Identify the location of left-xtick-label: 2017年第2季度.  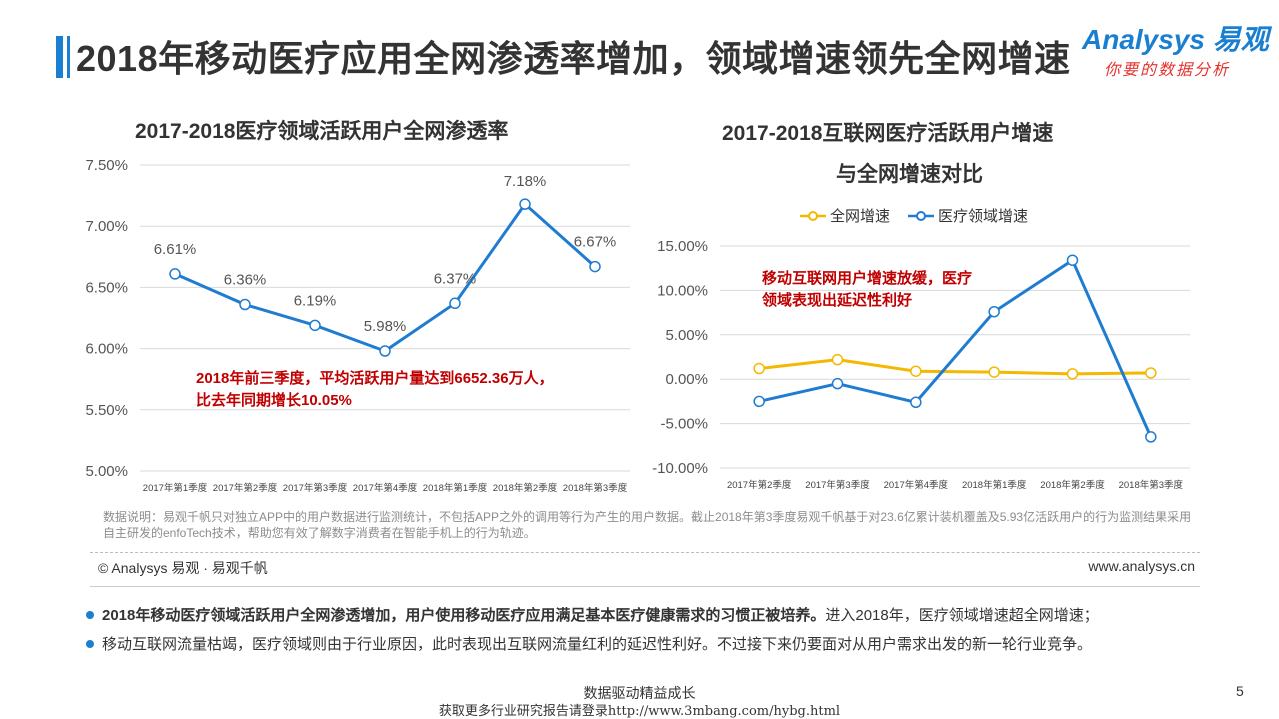
(245, 488).